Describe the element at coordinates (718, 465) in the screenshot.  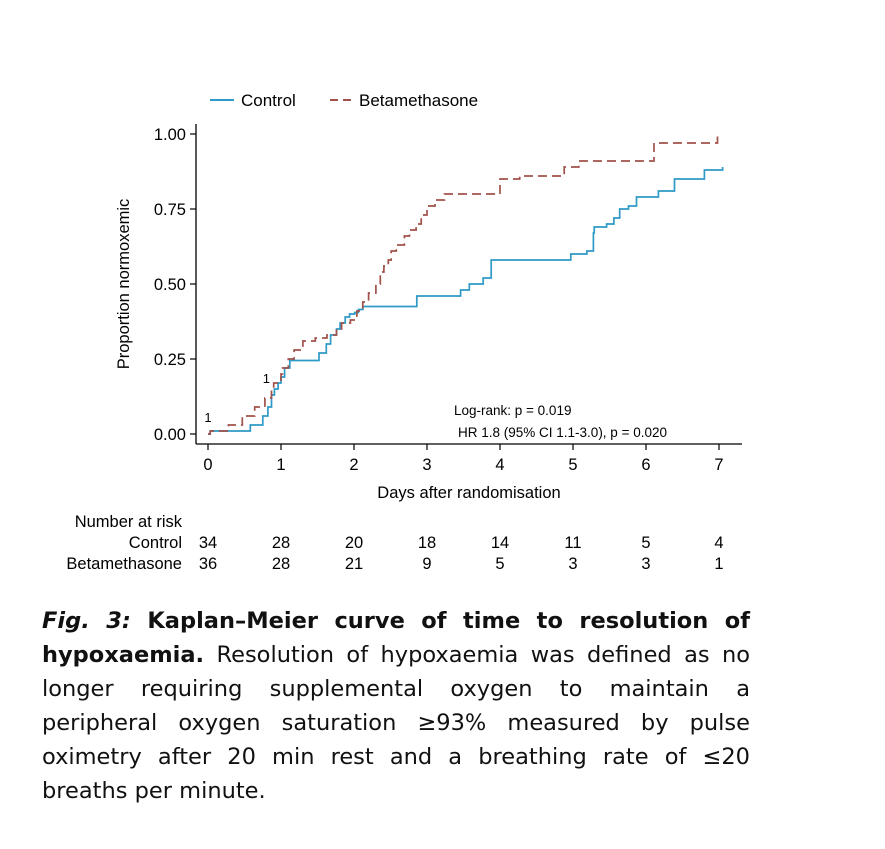
I see `x-tick-label: 7` at that location.